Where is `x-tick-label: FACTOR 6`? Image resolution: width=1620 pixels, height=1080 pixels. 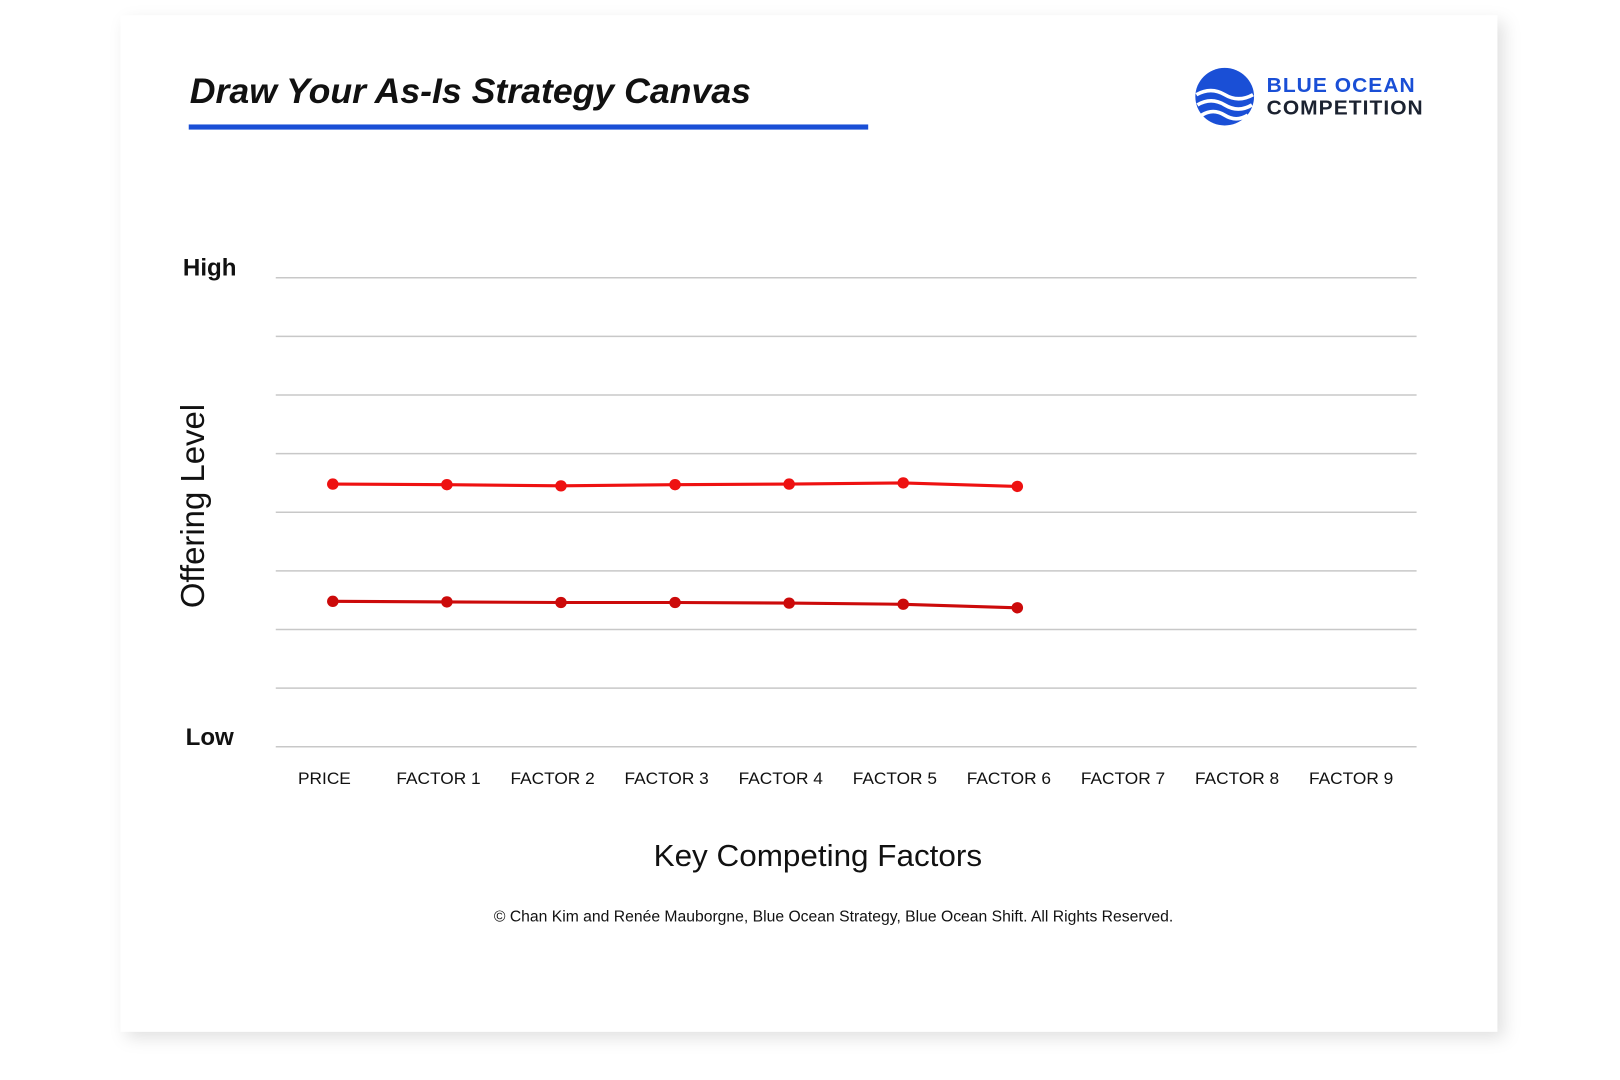 x-tick-label: FACTOR 6 is located at coordinates (1009, 778).